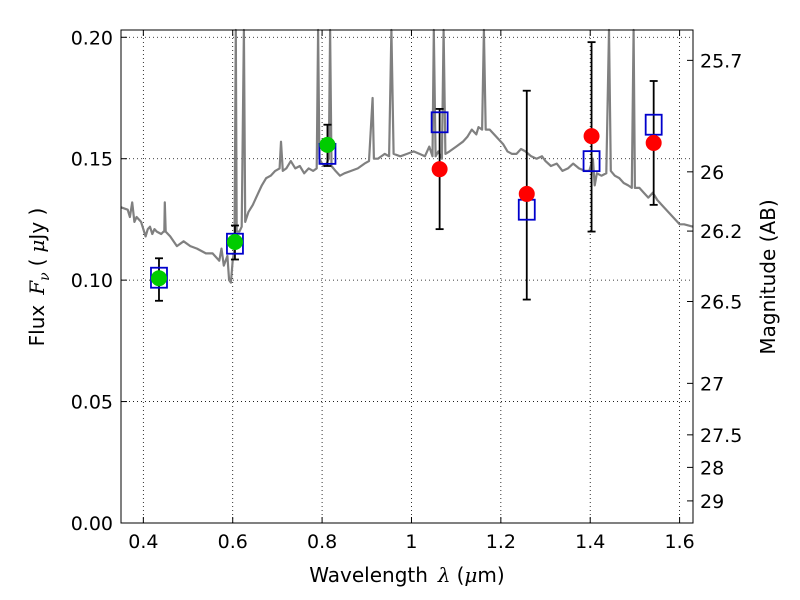 This screenshot has height=600, width=800. What do you see at coordinates (92, 160) in the screenshot?
I see `y-tick-label: 0.15` at bounding box center [92, 160].